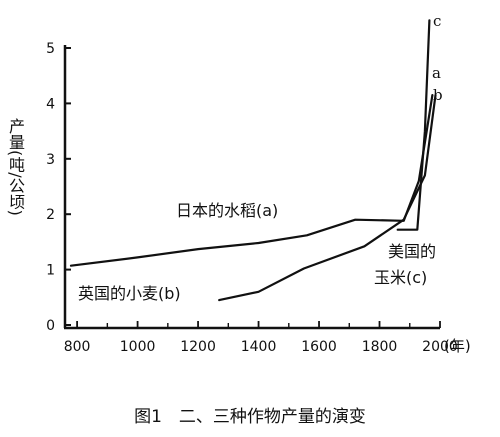 The image size is (500, 437). What do you see at coordinates (227, 210) in the screenshot?
I see `series-a-label: 日本的水稻(a)` at bounding box center [227, 210].